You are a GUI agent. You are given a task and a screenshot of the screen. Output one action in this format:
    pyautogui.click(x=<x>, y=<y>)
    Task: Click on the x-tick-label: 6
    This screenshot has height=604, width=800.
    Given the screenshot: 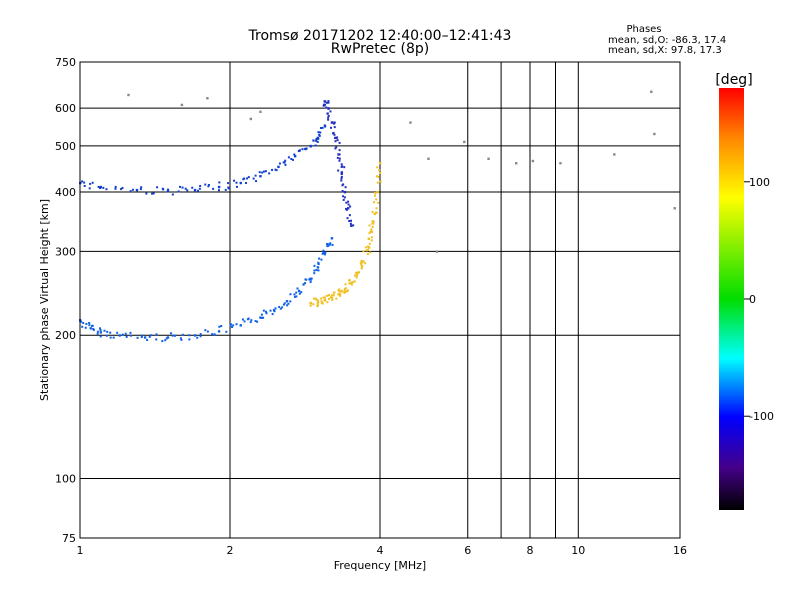 What is the action you would take?
    pyautogui.click(x=467, y=550)
    